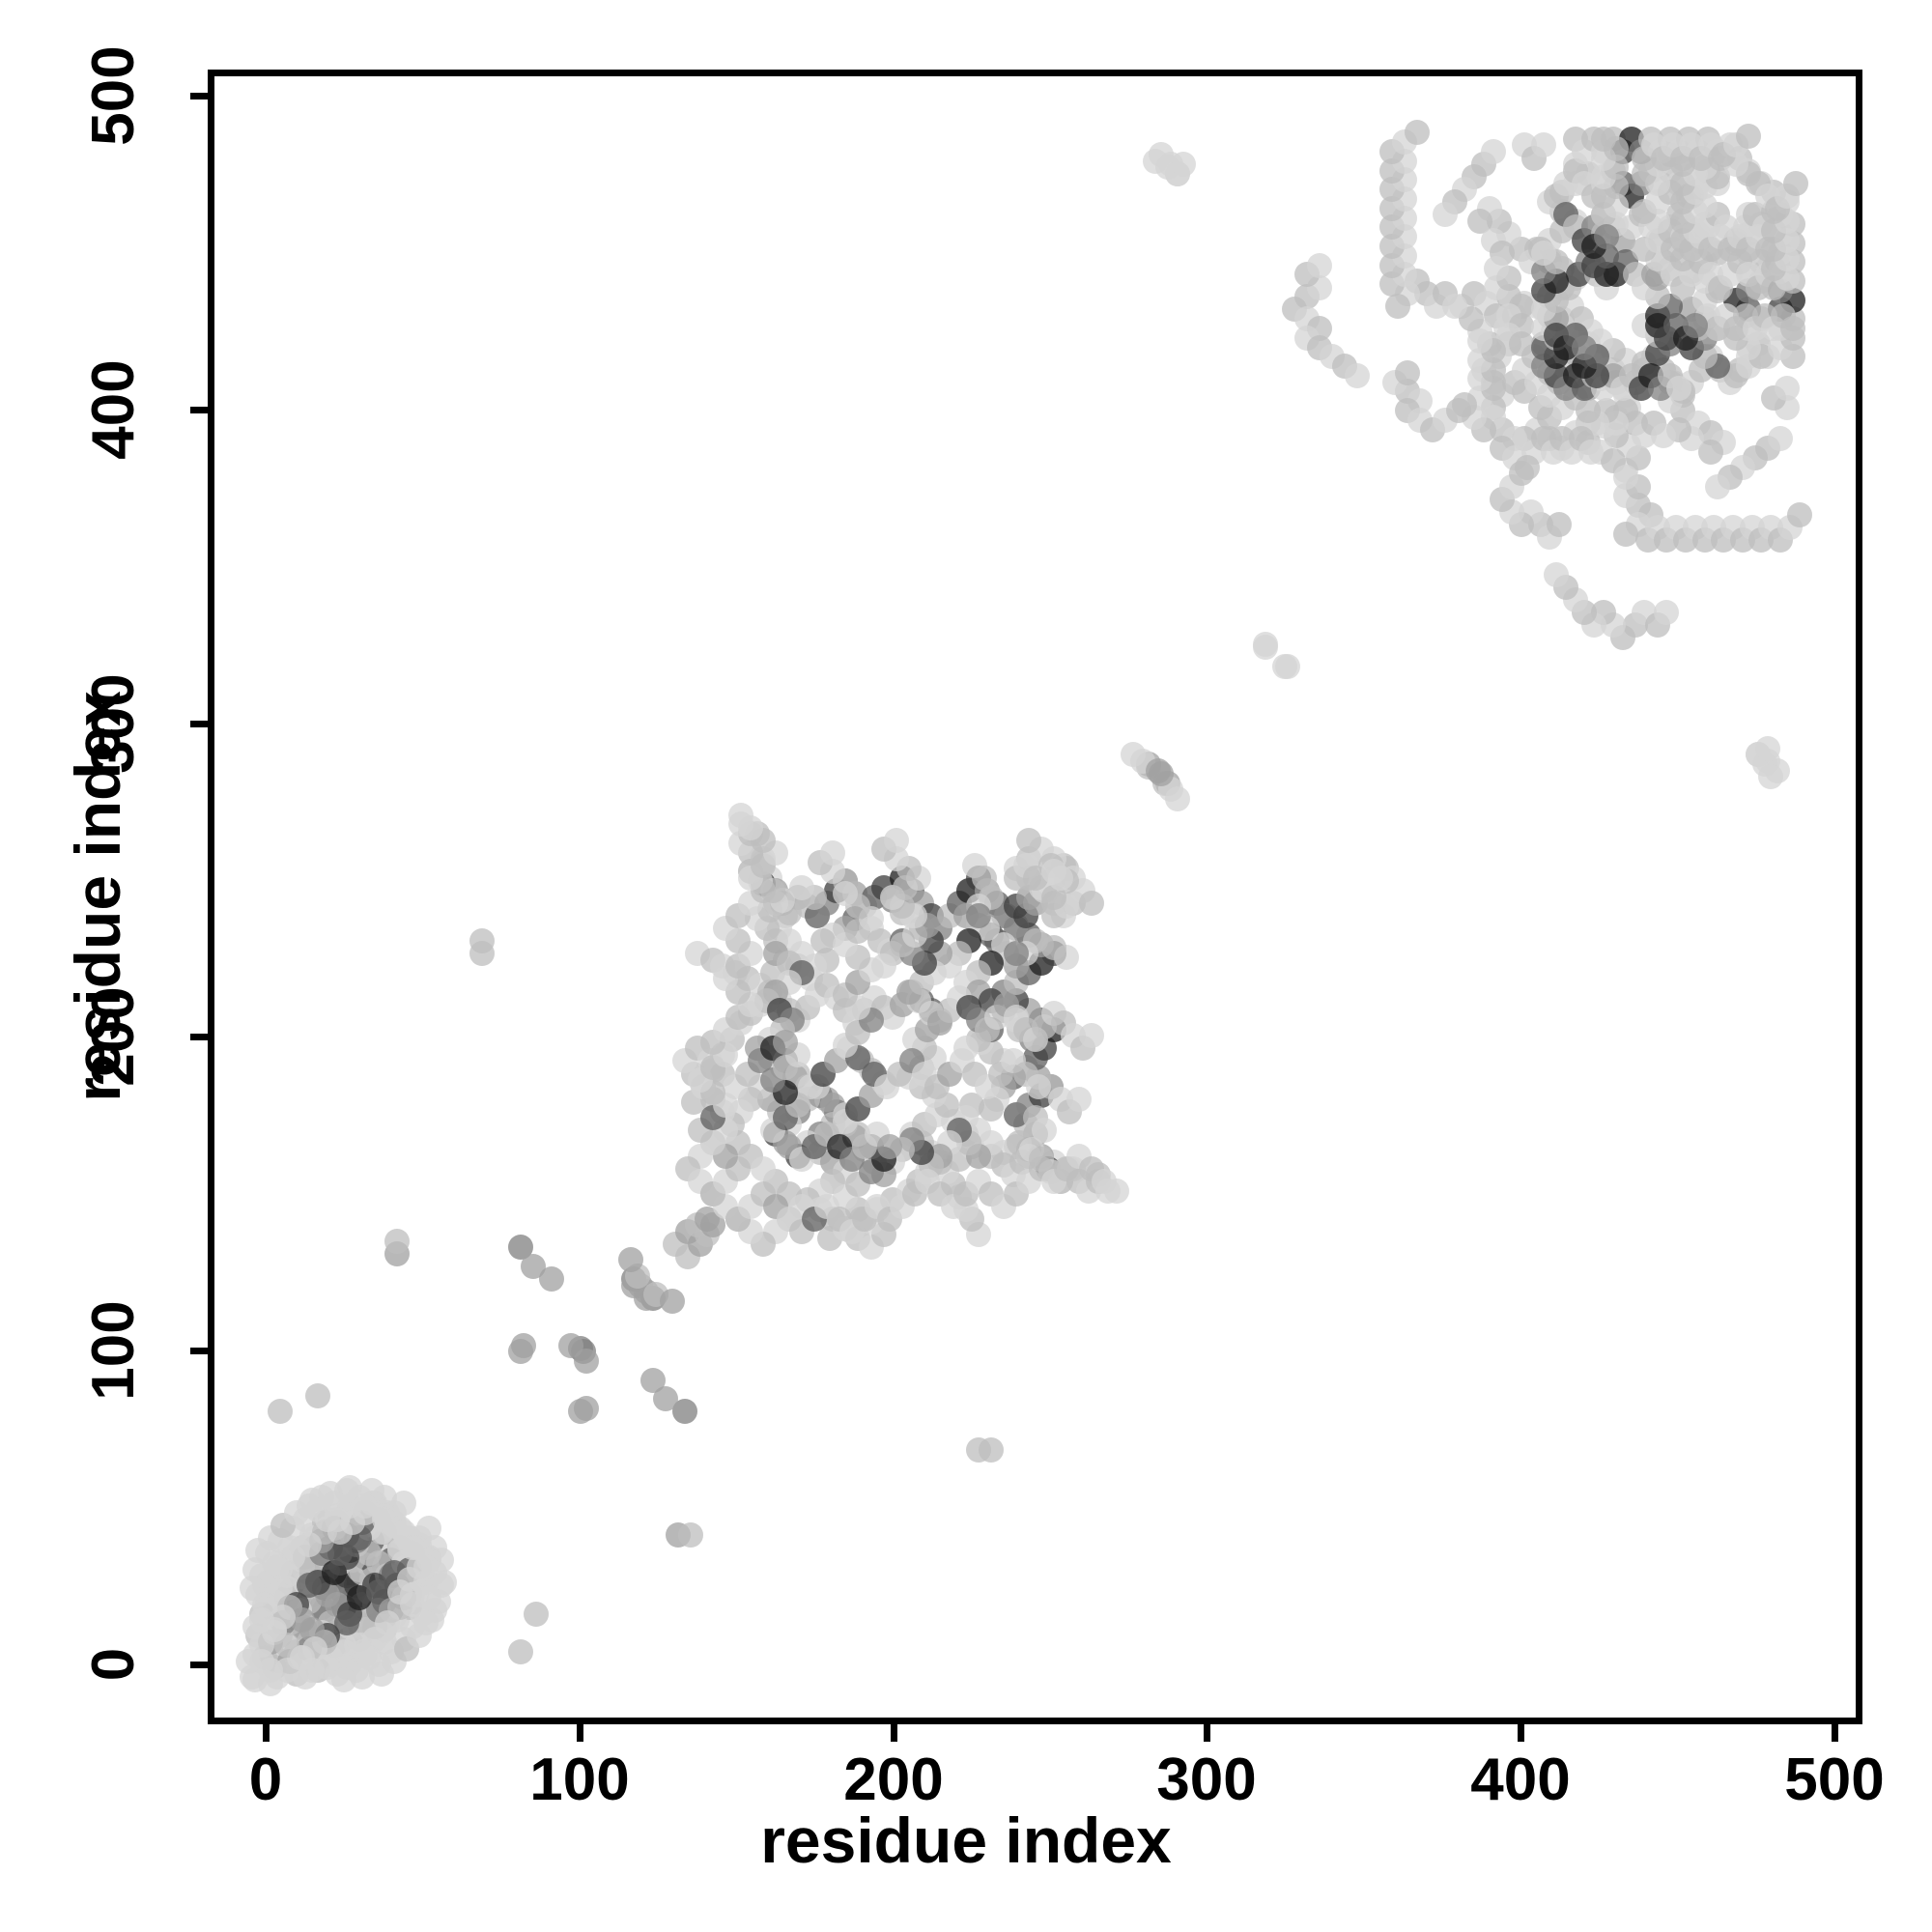 The image size is (1932, 1932). What do you see at coordinates (966, 1840) in the screenshot?
I see `x-axis-title: residue index` at bounding box center [966, 1840].